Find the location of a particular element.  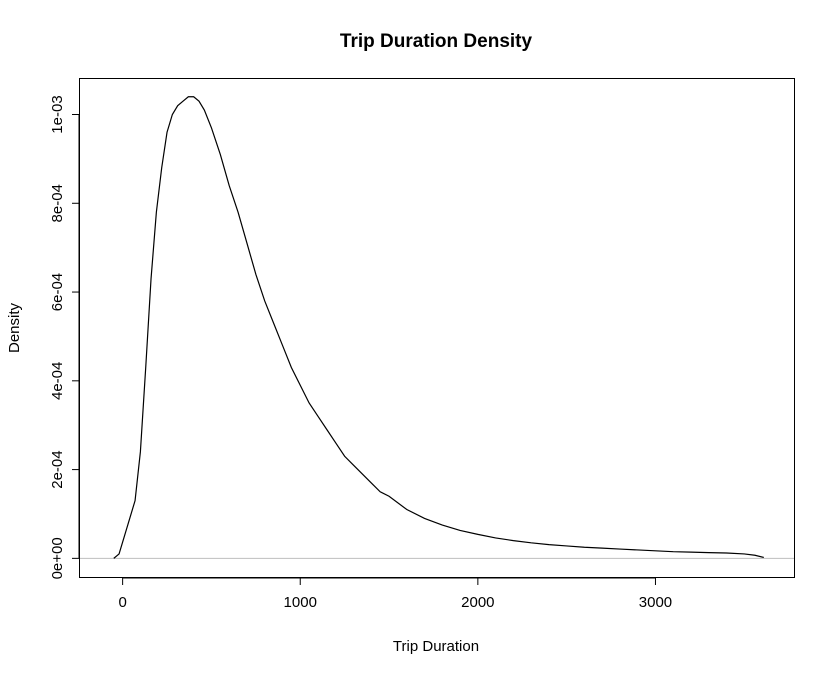

y-tick-label: 6e-04 is located at coordinates (57, 292).